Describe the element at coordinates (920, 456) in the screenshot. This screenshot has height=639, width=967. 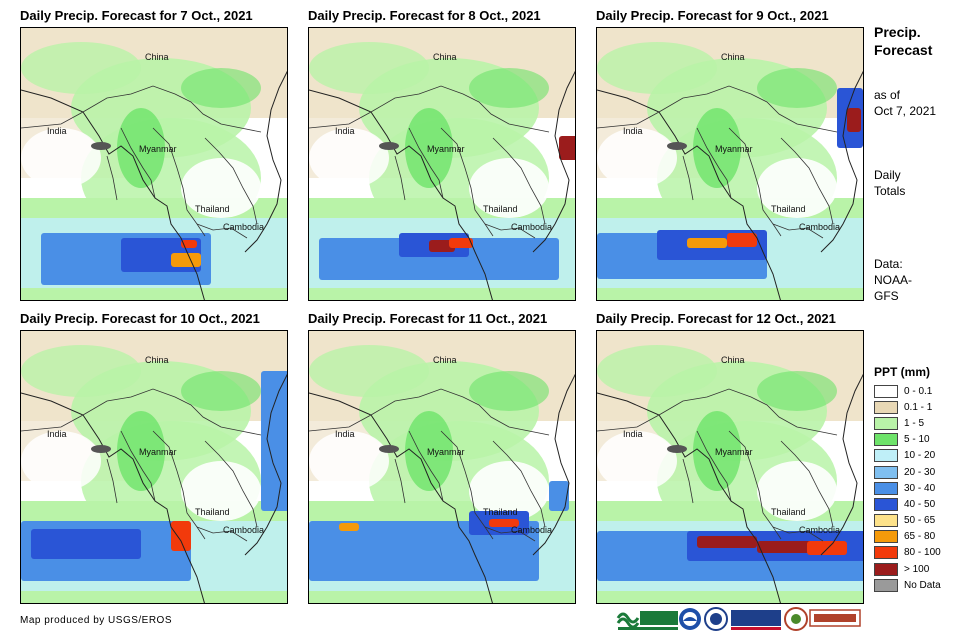
I see `legend-label: 10 - 20` at that location.